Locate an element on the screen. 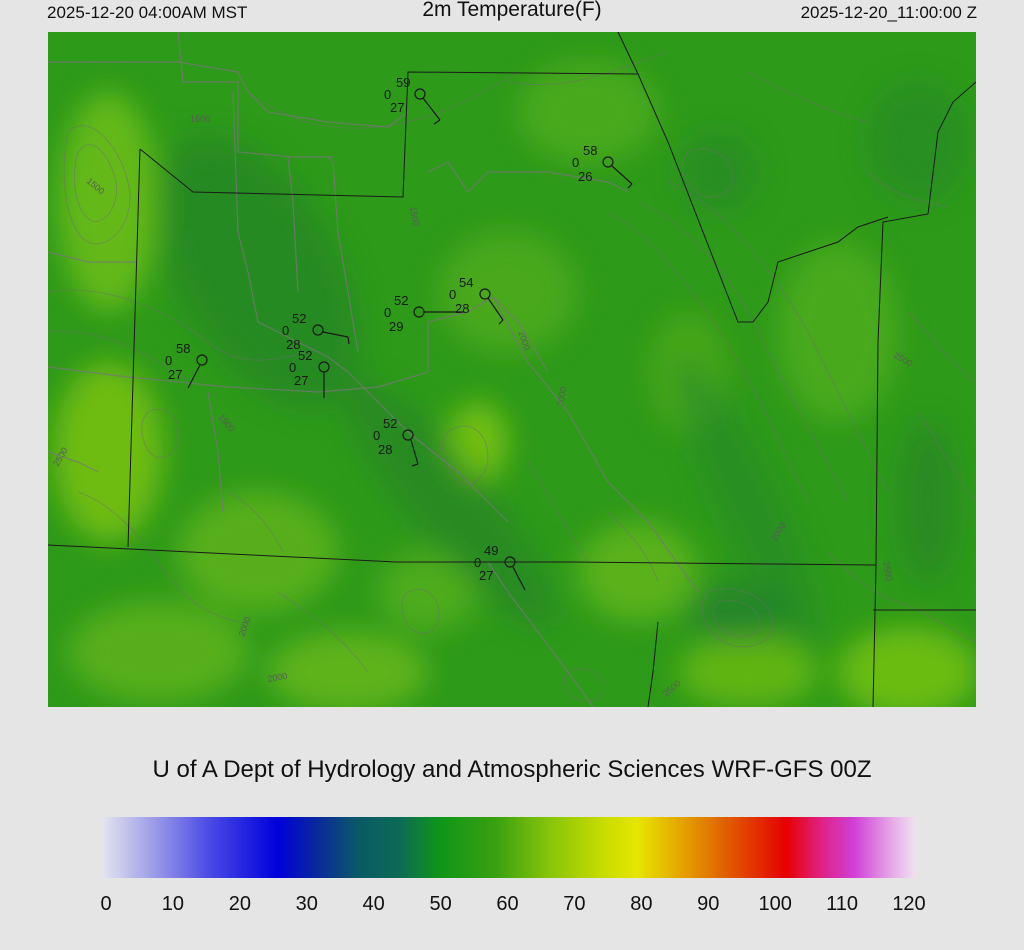 This screenshot has height=950, width=1024. temperature-colorbar is located at coordinates (508, 847).